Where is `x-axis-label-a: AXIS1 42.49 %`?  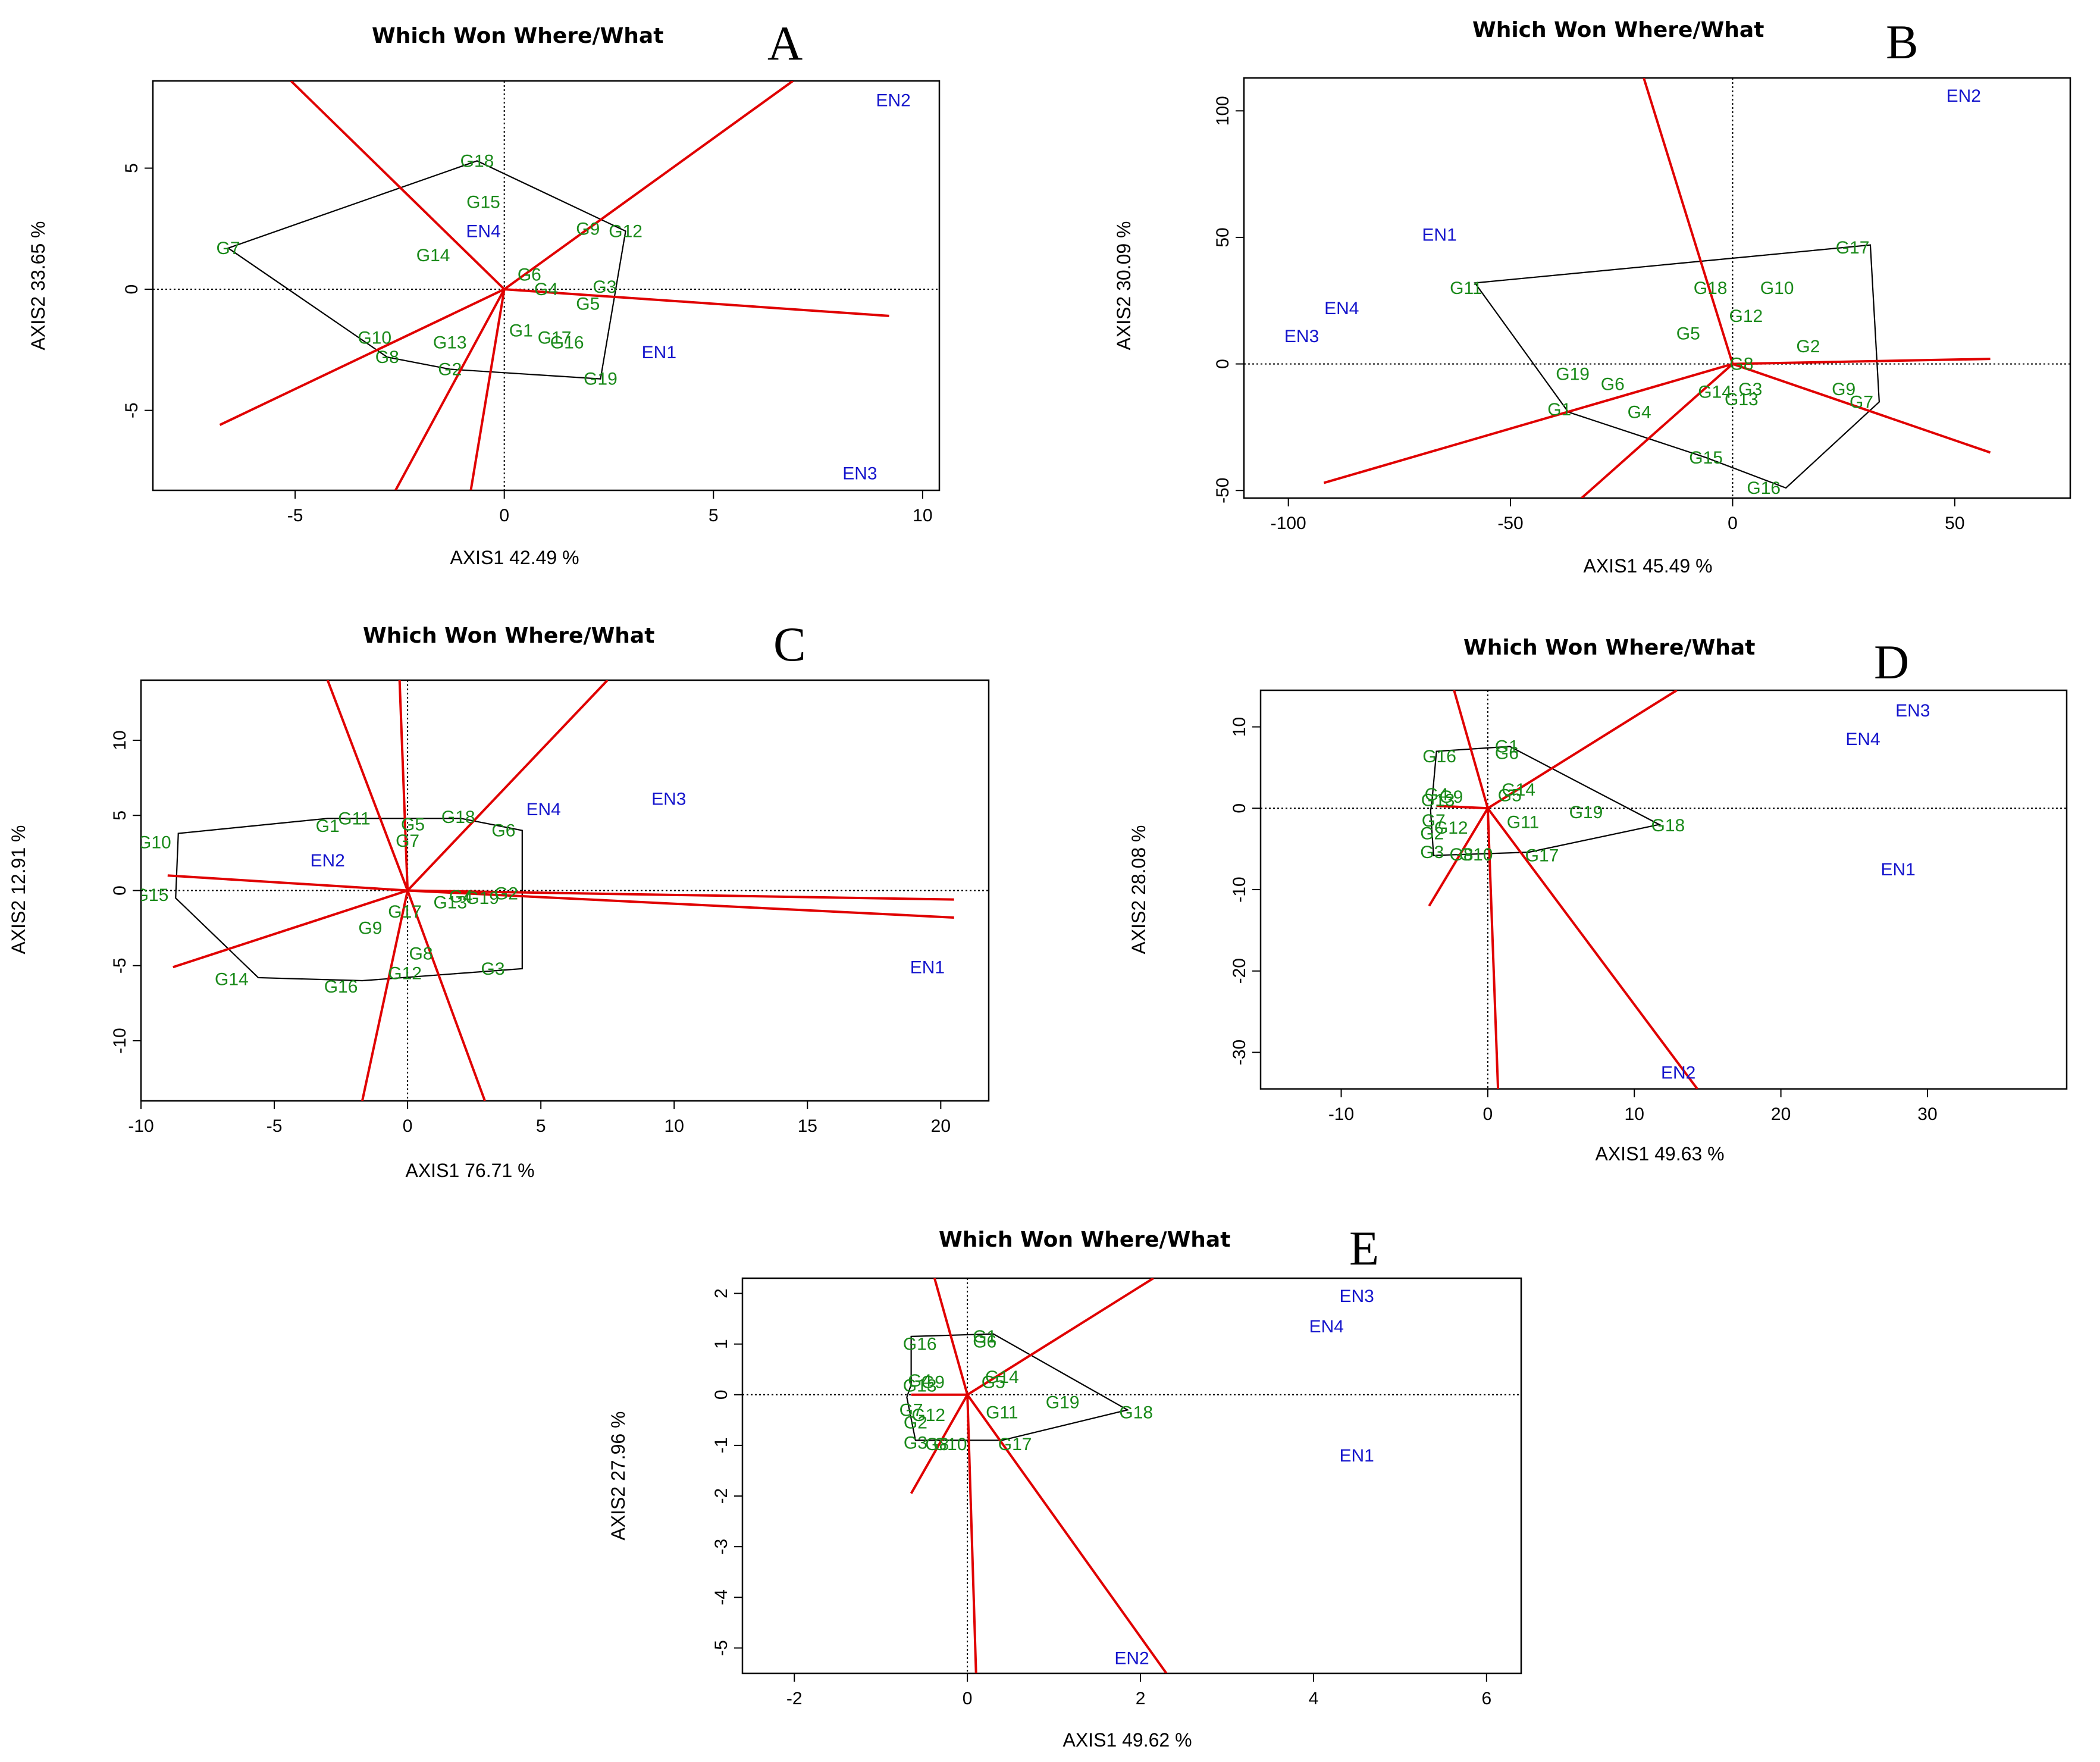
x-axis-label-a: AXIS1 42.49 % is located at coordinates (514, 557).